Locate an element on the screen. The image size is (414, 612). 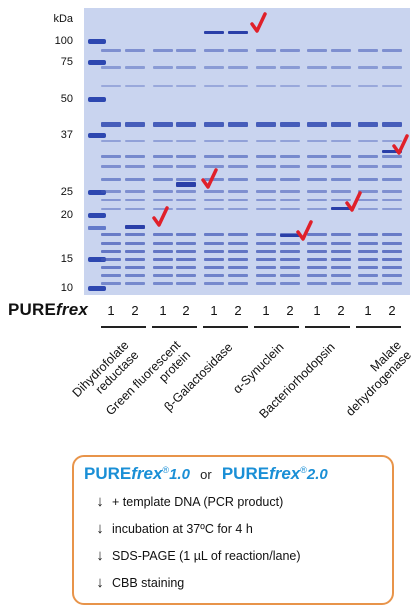
marker-label-37: 37 is located at coordinates (66, 135).